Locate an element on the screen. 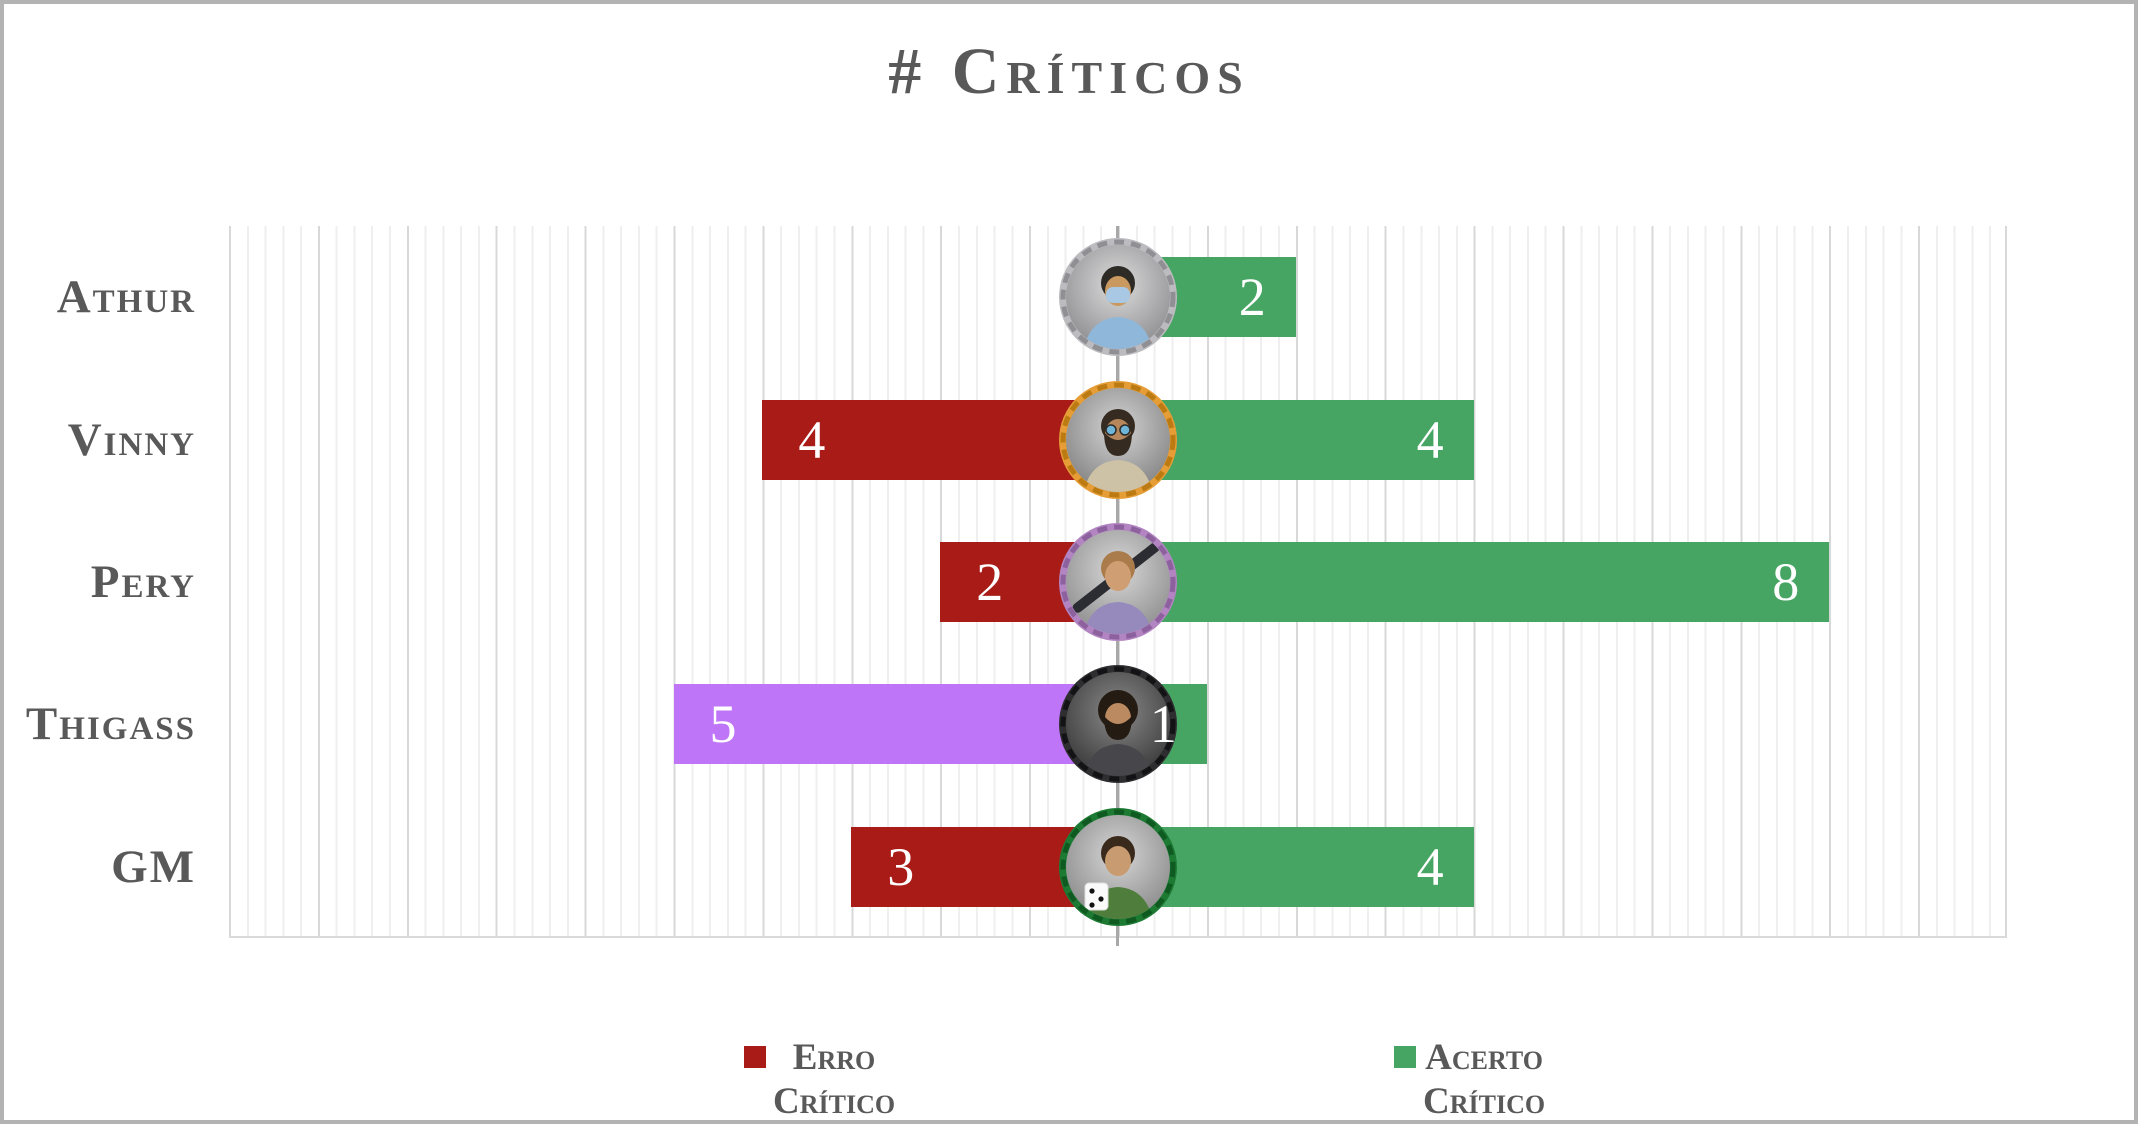 This screenshot has height=1124, width=2138. legend-label-erro: Erro Crítico is located at coordinates (834, 1079).